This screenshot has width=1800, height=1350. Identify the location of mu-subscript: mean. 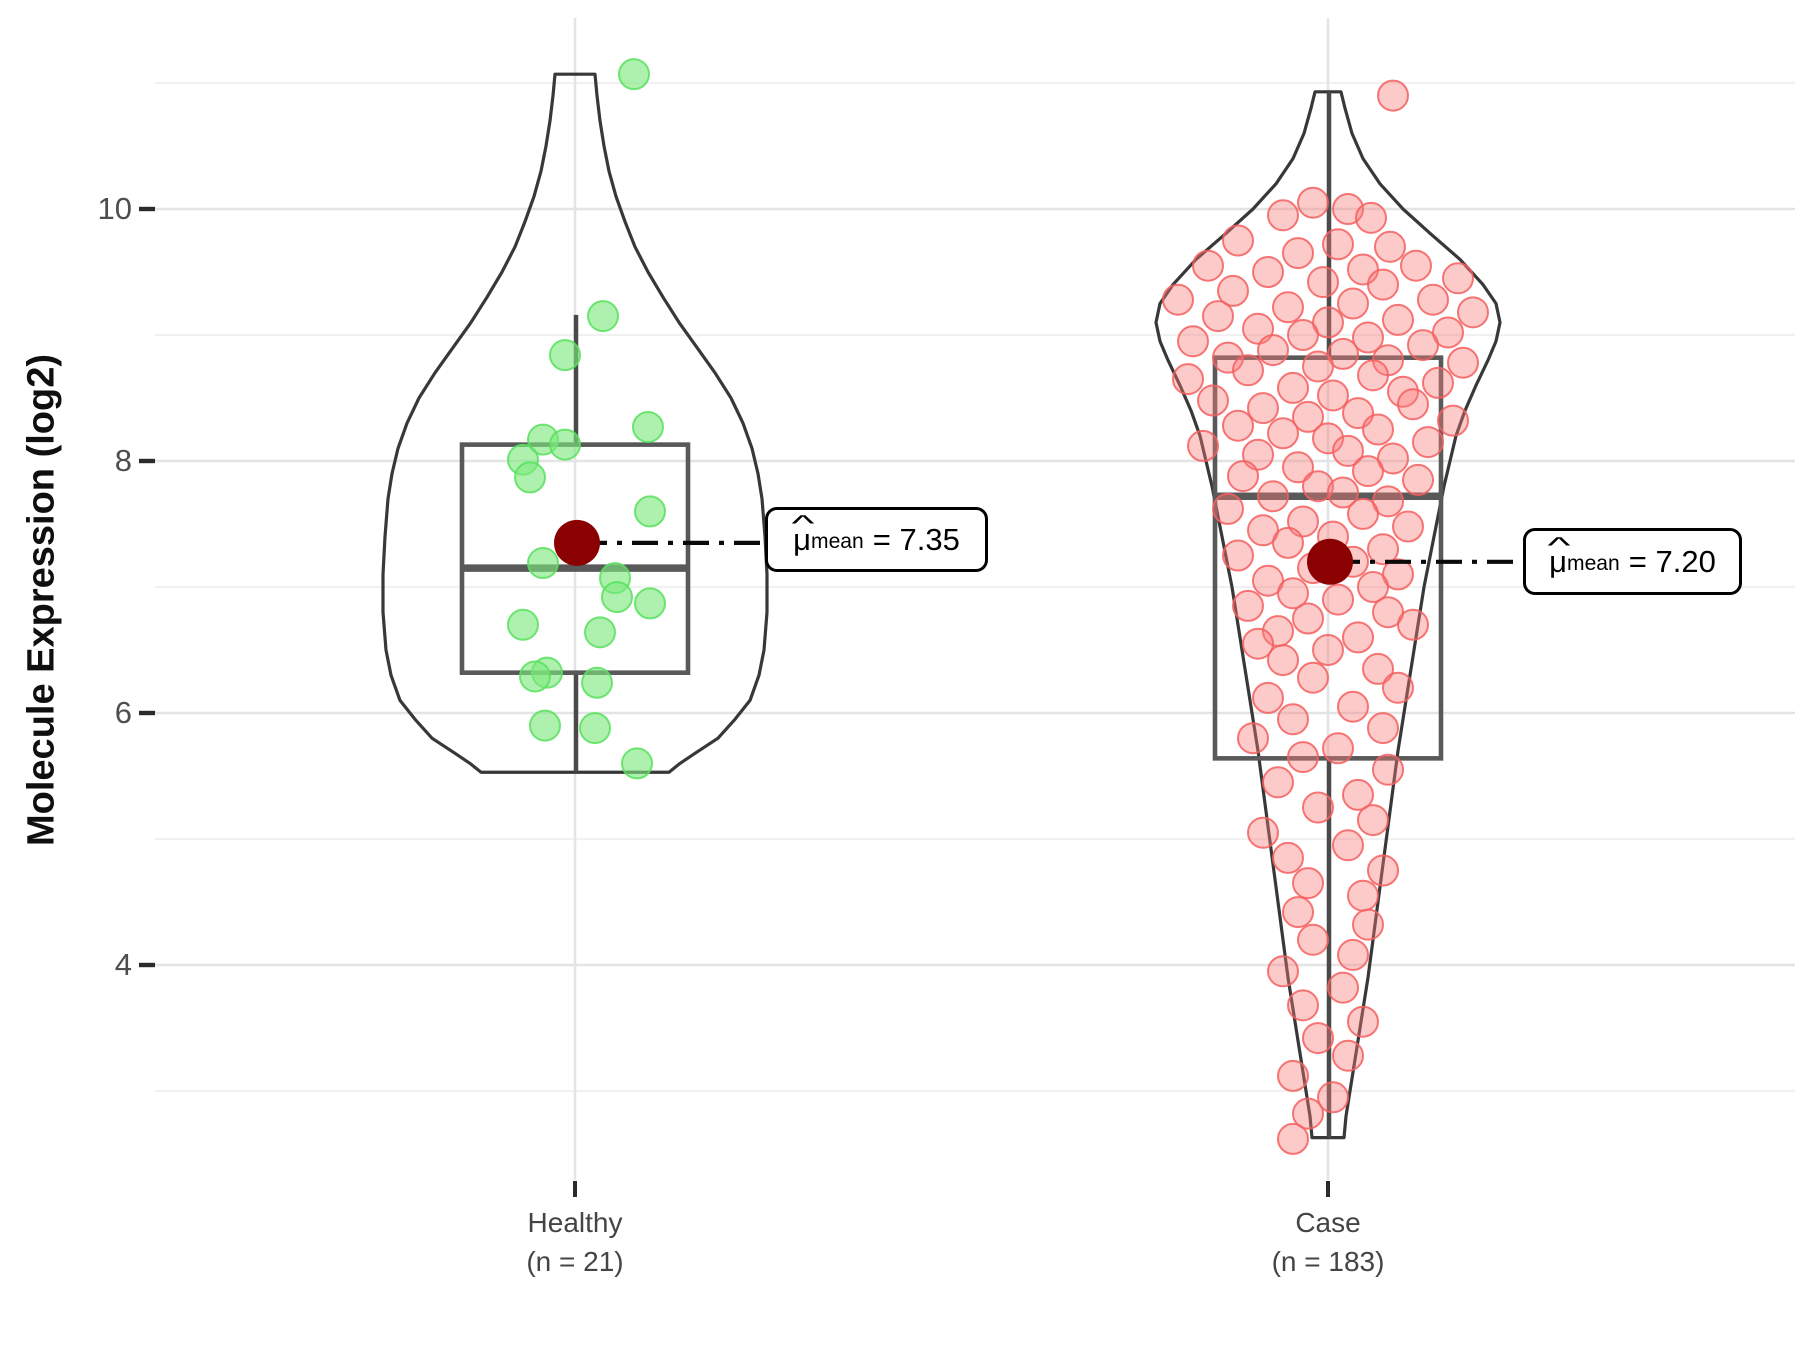
(1593, 564).